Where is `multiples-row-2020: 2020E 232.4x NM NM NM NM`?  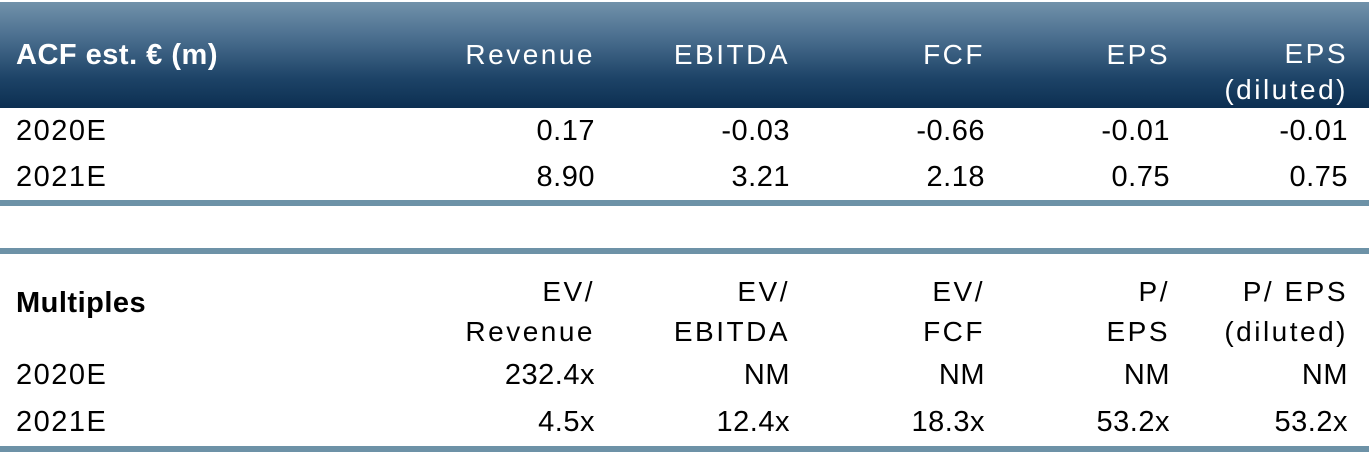 multiples-row-2020: 2020E 232.4x NM NM NM NM is located at coordinates (684, 375).